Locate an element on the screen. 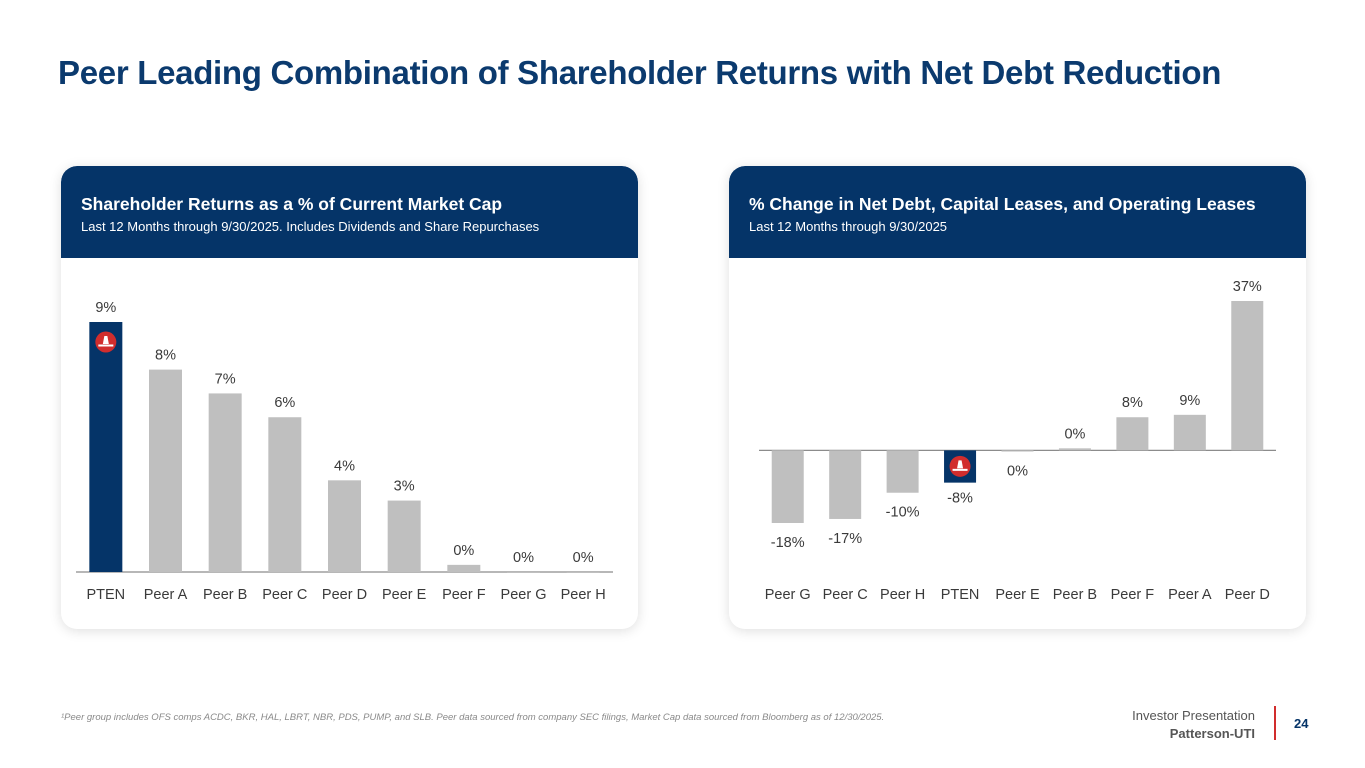 The height and width of the screenshot is (768, 1365). net-debt-category-label-peer-f: Peer F is located at coordinates (1133, 595).